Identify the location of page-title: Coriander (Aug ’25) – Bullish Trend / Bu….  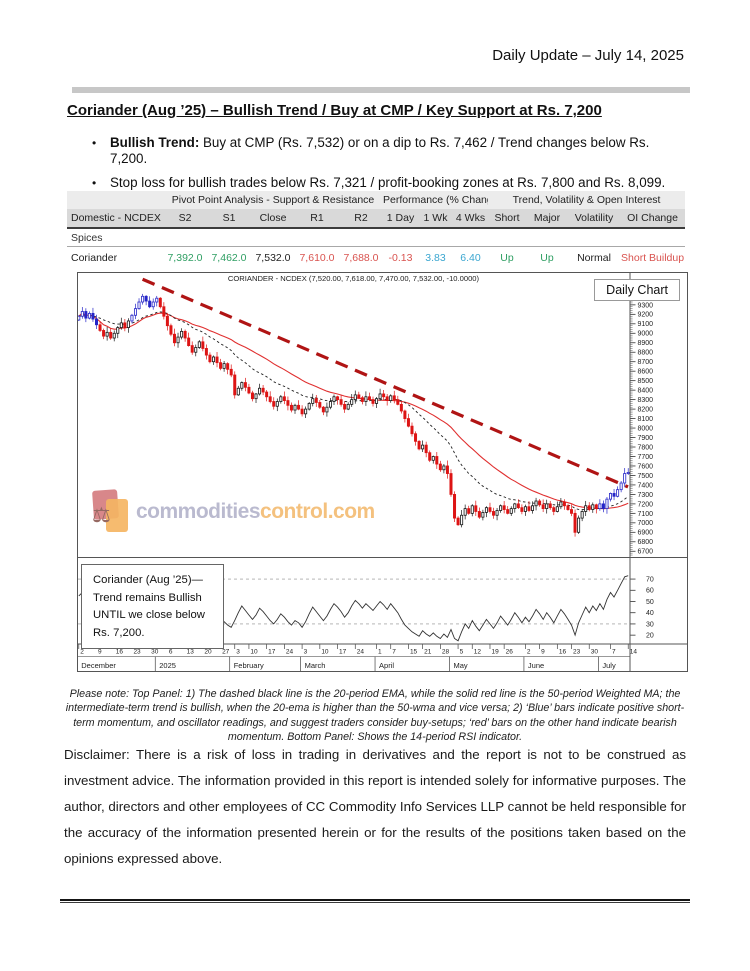
(334, 110).